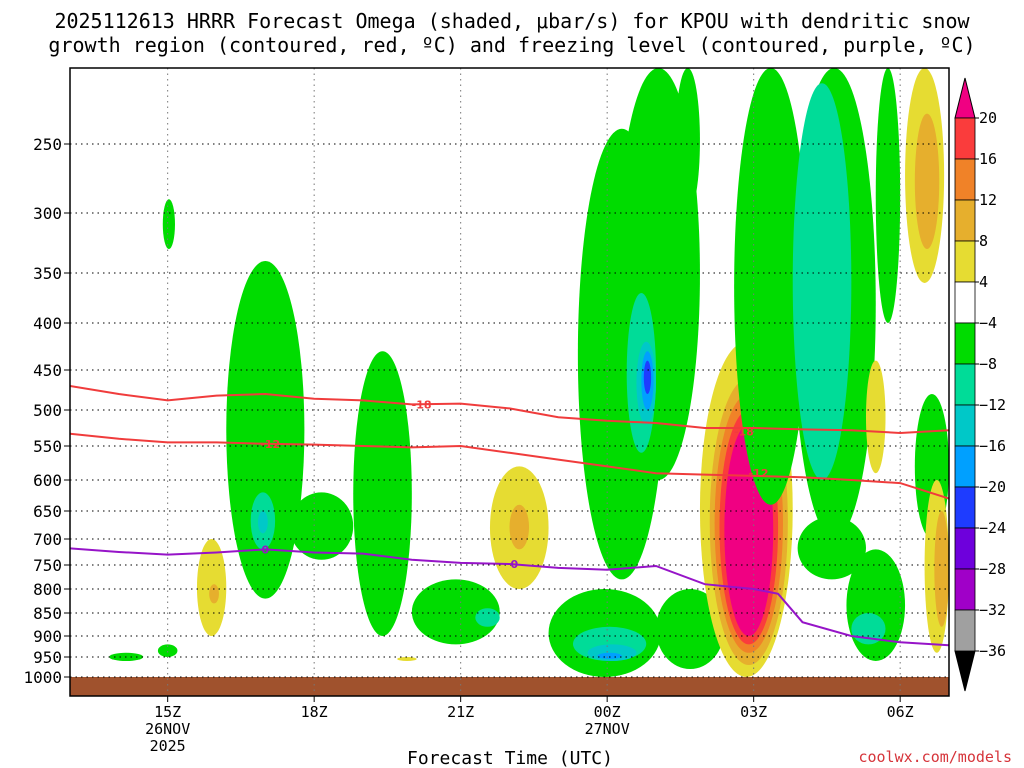 The image size is (1024, 768). I want to click on x-axis-label: Forecast Time (UTC), so click(510, 758).